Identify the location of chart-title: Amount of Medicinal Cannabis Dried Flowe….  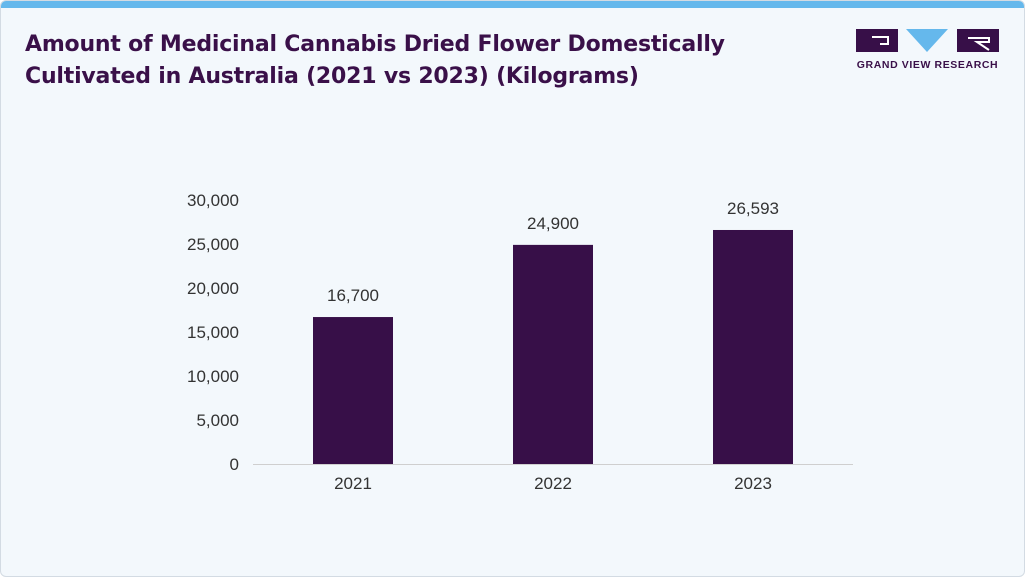
(375, 60).